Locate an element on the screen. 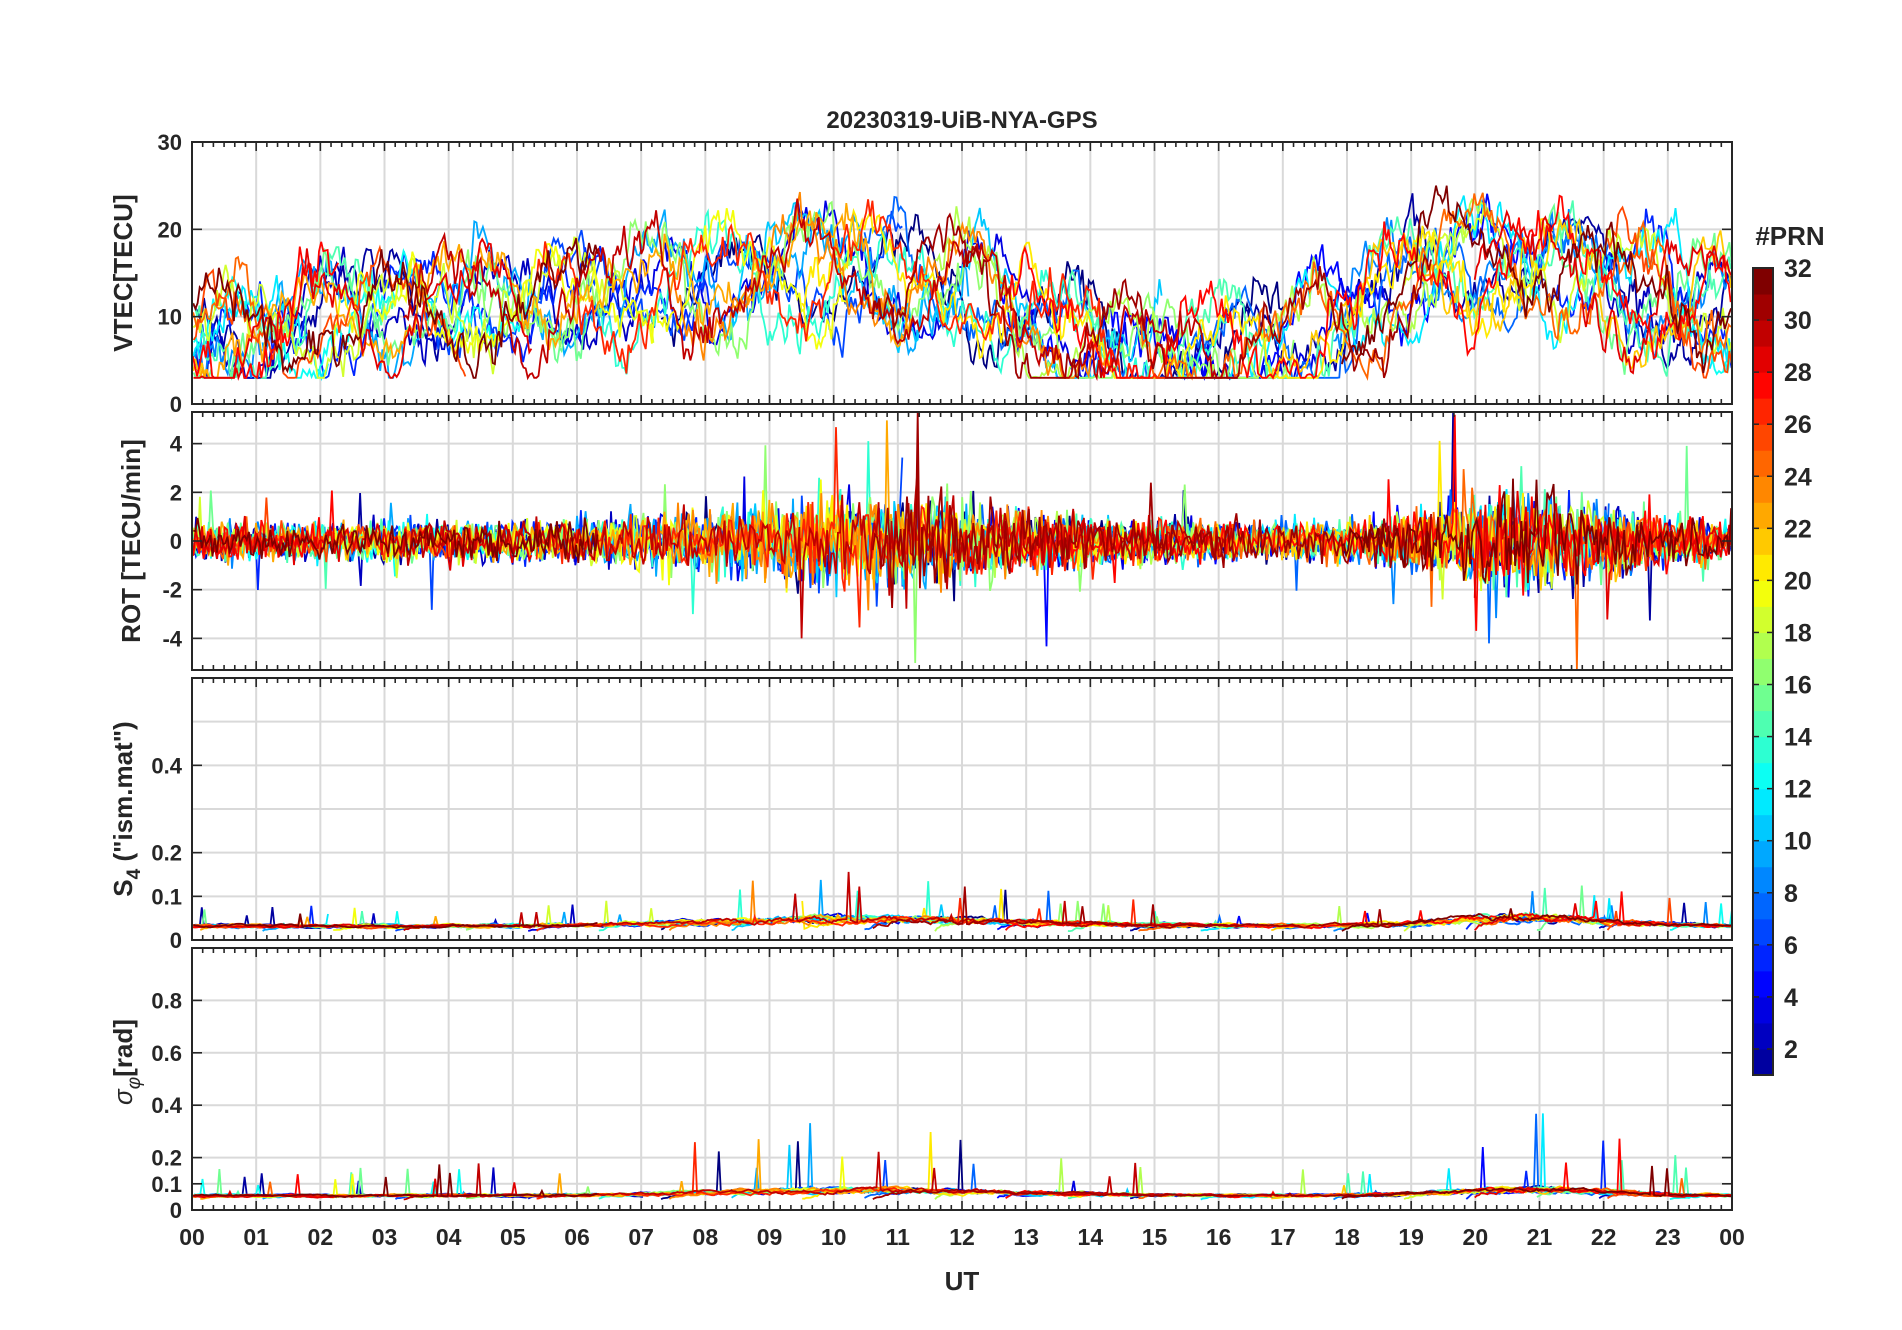 Image resolution: width=1902 pixels, height=1330 pixels. panel-sigma-ylabel-main: σ is located at coordinates (123, 1096).